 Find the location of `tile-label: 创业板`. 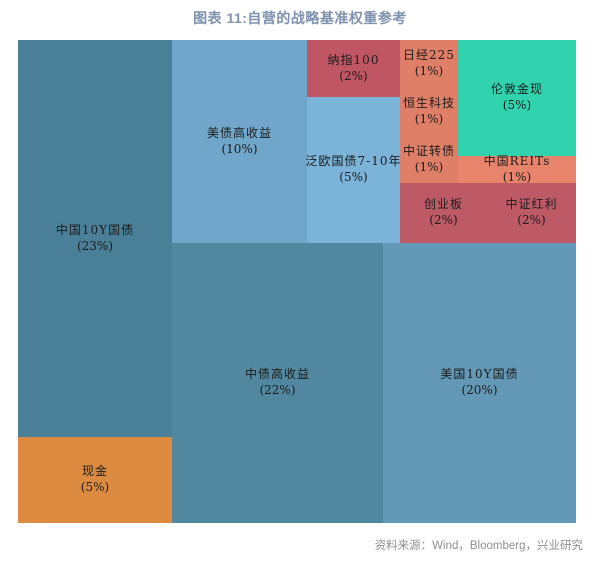

tile-label: 创业板 is located at coordinates (443, 204).